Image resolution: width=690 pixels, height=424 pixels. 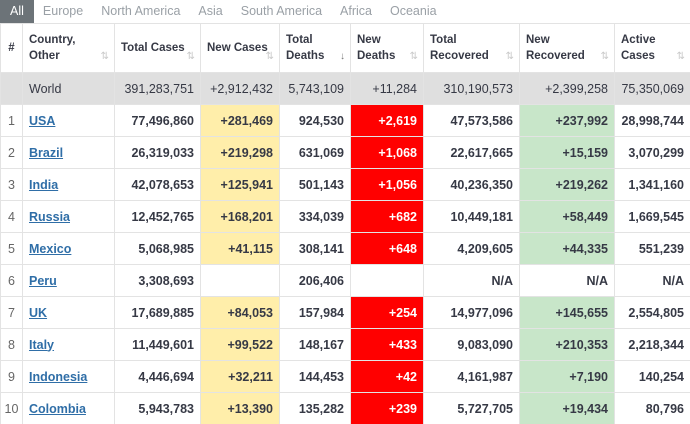 I want to click on active-cases-header-label: Active Cases, so click(x=638, y=48).